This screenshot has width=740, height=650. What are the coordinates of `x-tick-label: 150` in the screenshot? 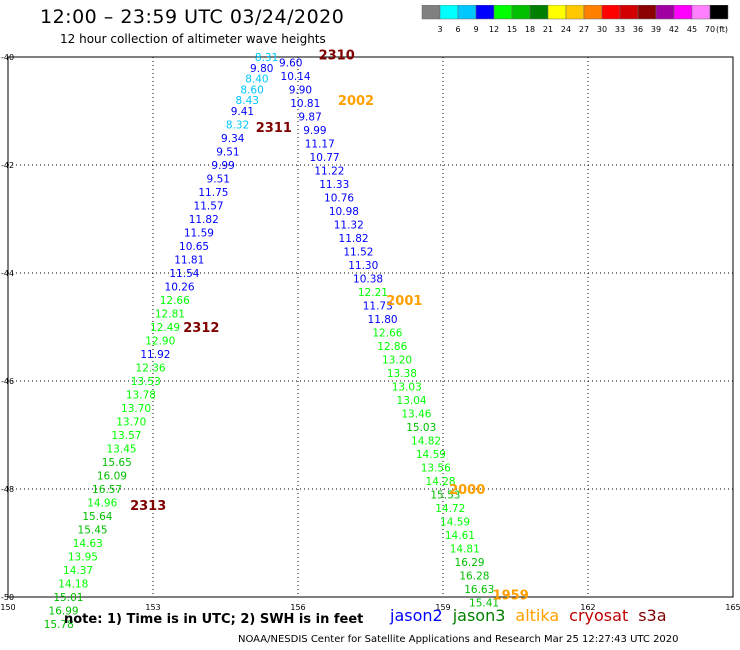 It's located at (7, 607).